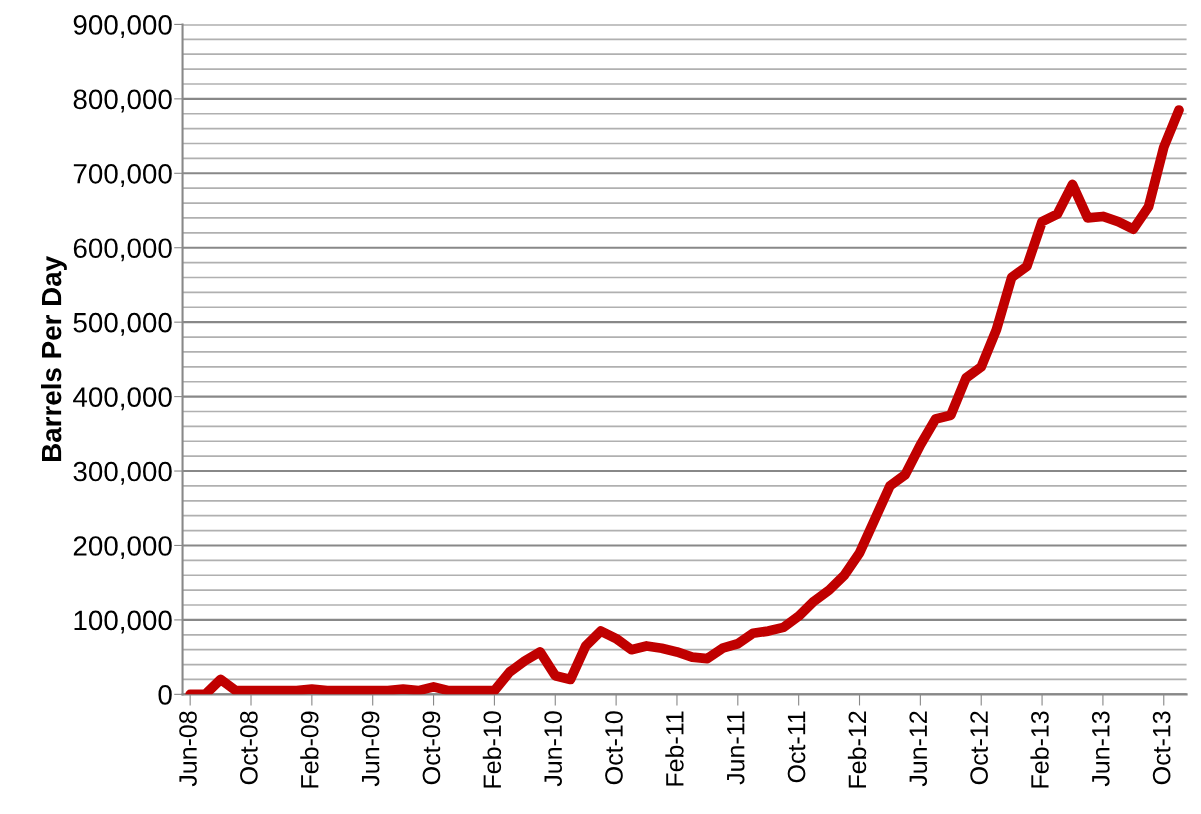 The height and width of the screenshot is (814, 1201). What do you see at coordinates (979, 748) in the screenshot?
I see `x-tick-label: Oct-12` at bounding box center [979, 748].